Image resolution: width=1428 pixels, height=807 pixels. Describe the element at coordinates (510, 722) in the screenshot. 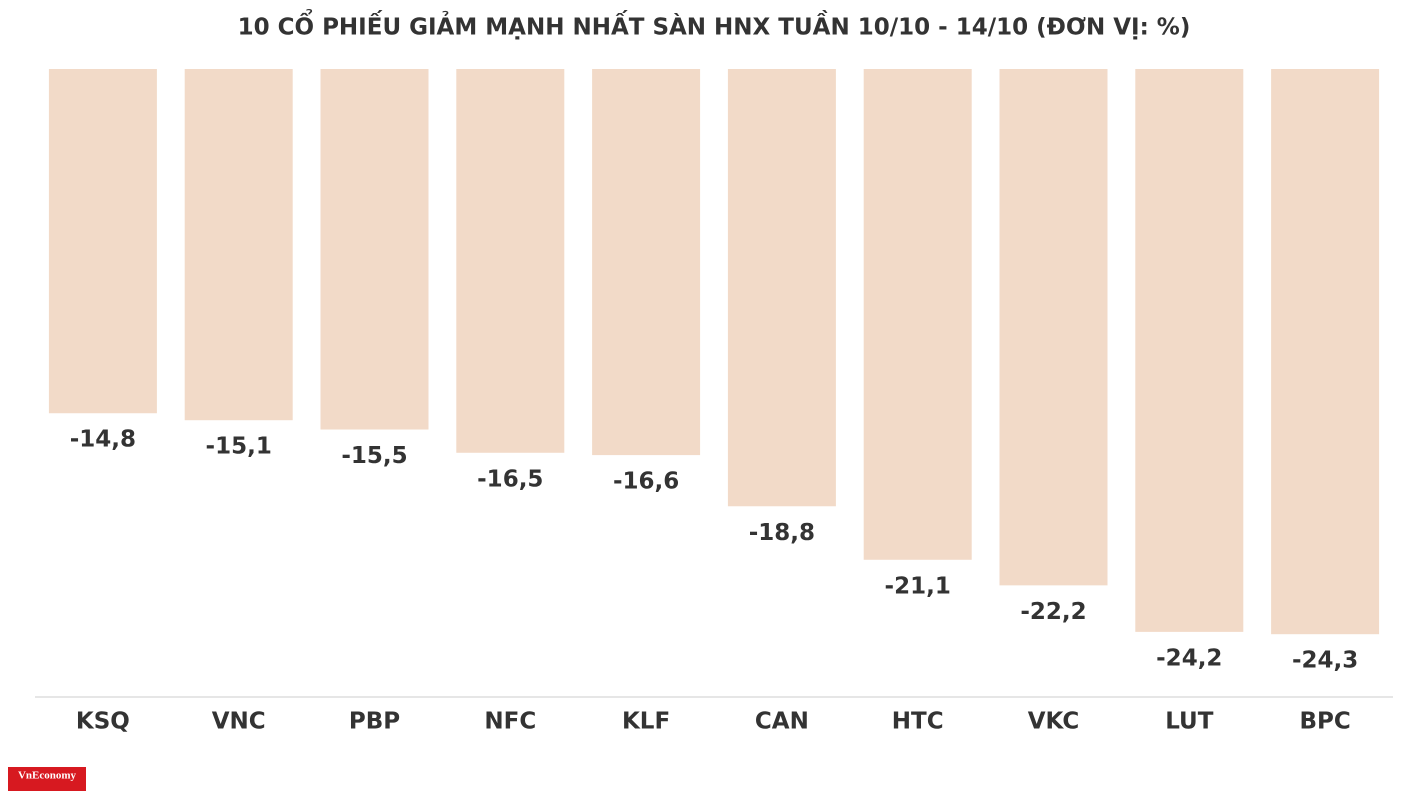

I see `x-tick-label: NFC` at that location.